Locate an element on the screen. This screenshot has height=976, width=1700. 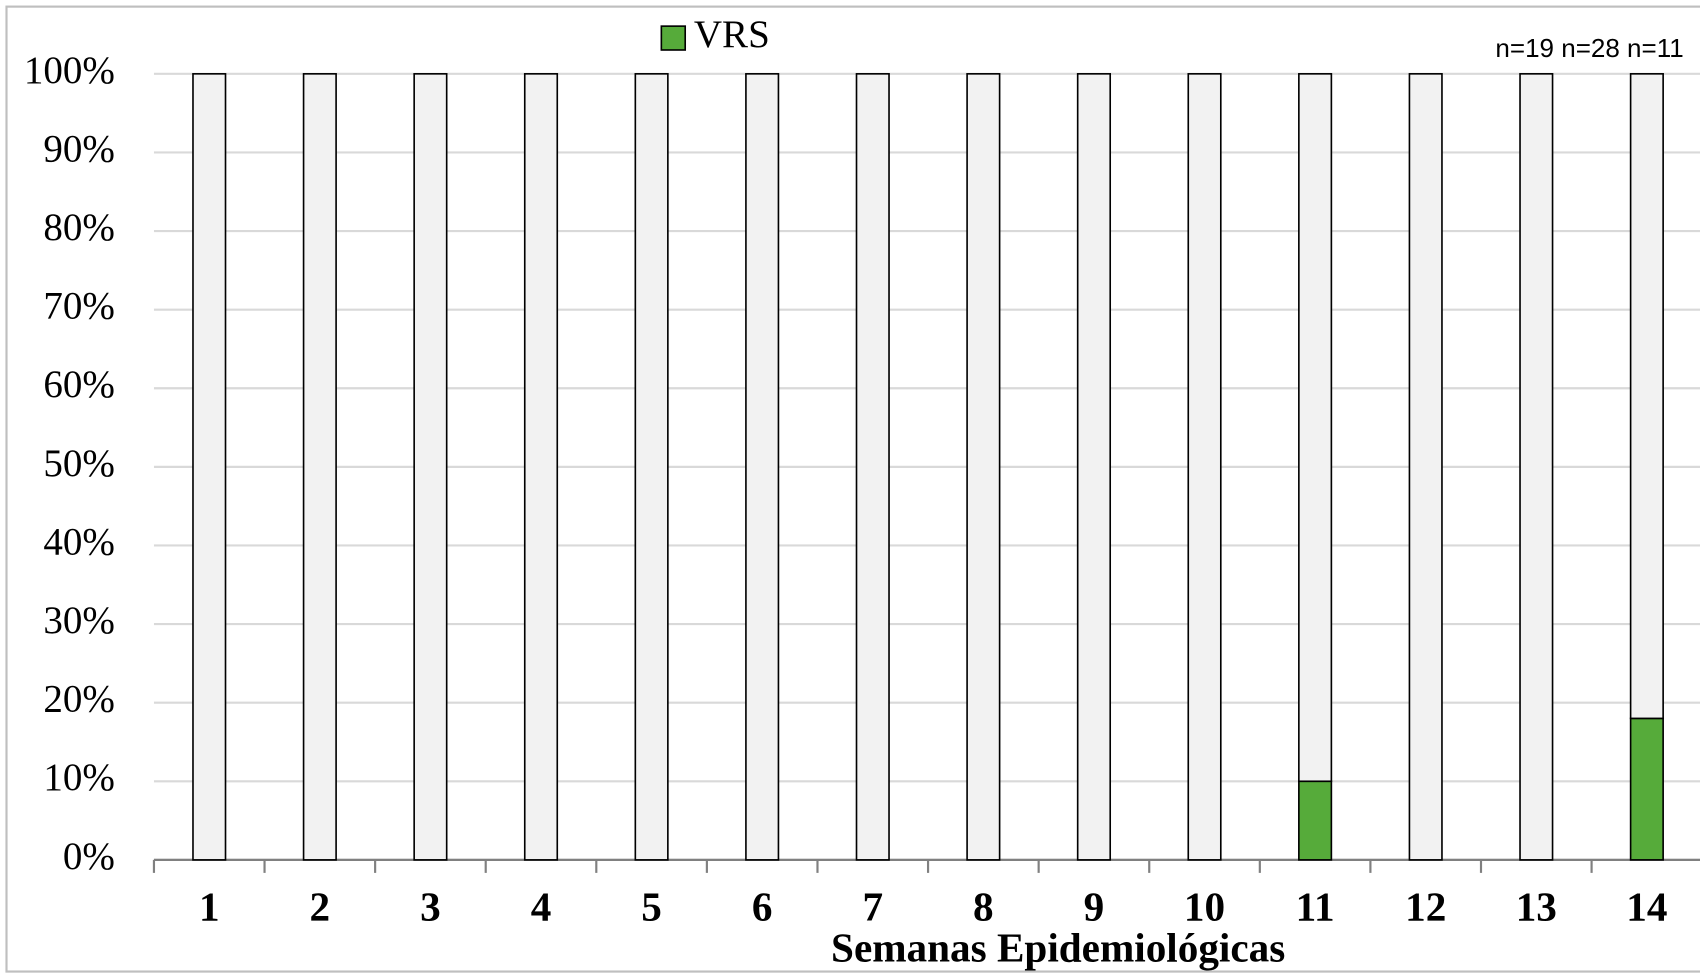
legend-label: VRS is located at coordinates (732, 34).